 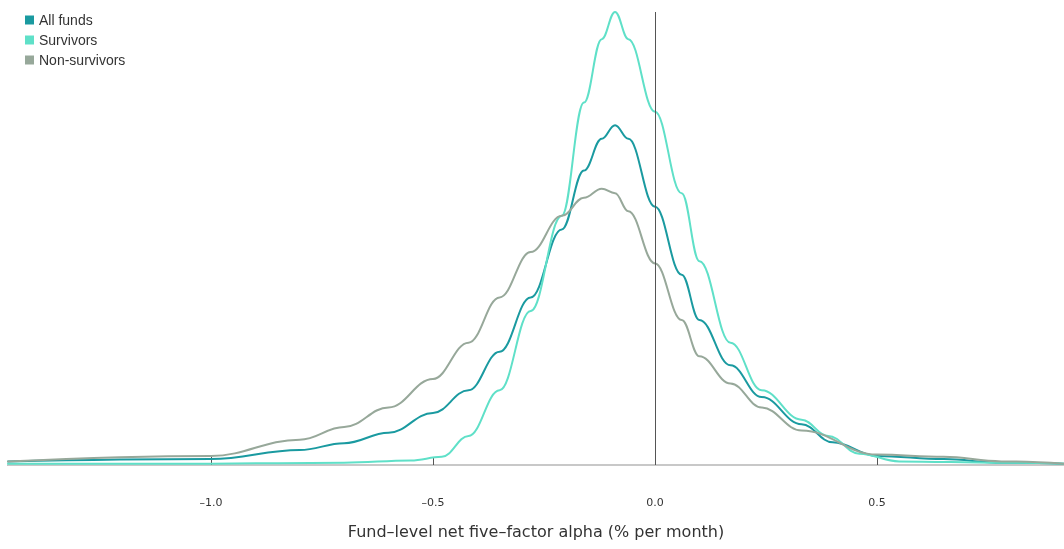 What do you see at coordinates (211, 502) in the screenshot?
I see `x-tick-label: –1.0` at bounding box center [211, 502].